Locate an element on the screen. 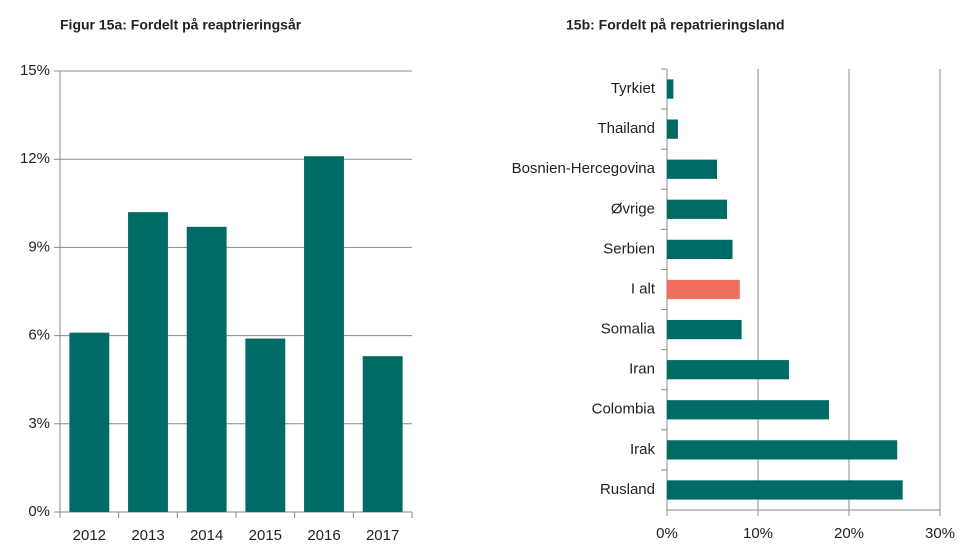  y-tick-label: 6% is located at coordinates (39, 335).